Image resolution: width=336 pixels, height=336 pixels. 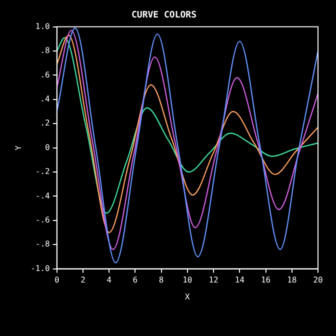 I want to click on y-tick-label: -.2, so click(x=42, y=171).